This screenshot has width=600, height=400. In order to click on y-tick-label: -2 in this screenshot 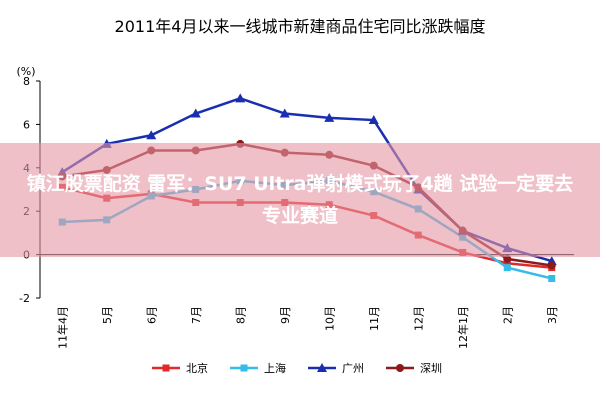, I will do `click(24, 298)`.